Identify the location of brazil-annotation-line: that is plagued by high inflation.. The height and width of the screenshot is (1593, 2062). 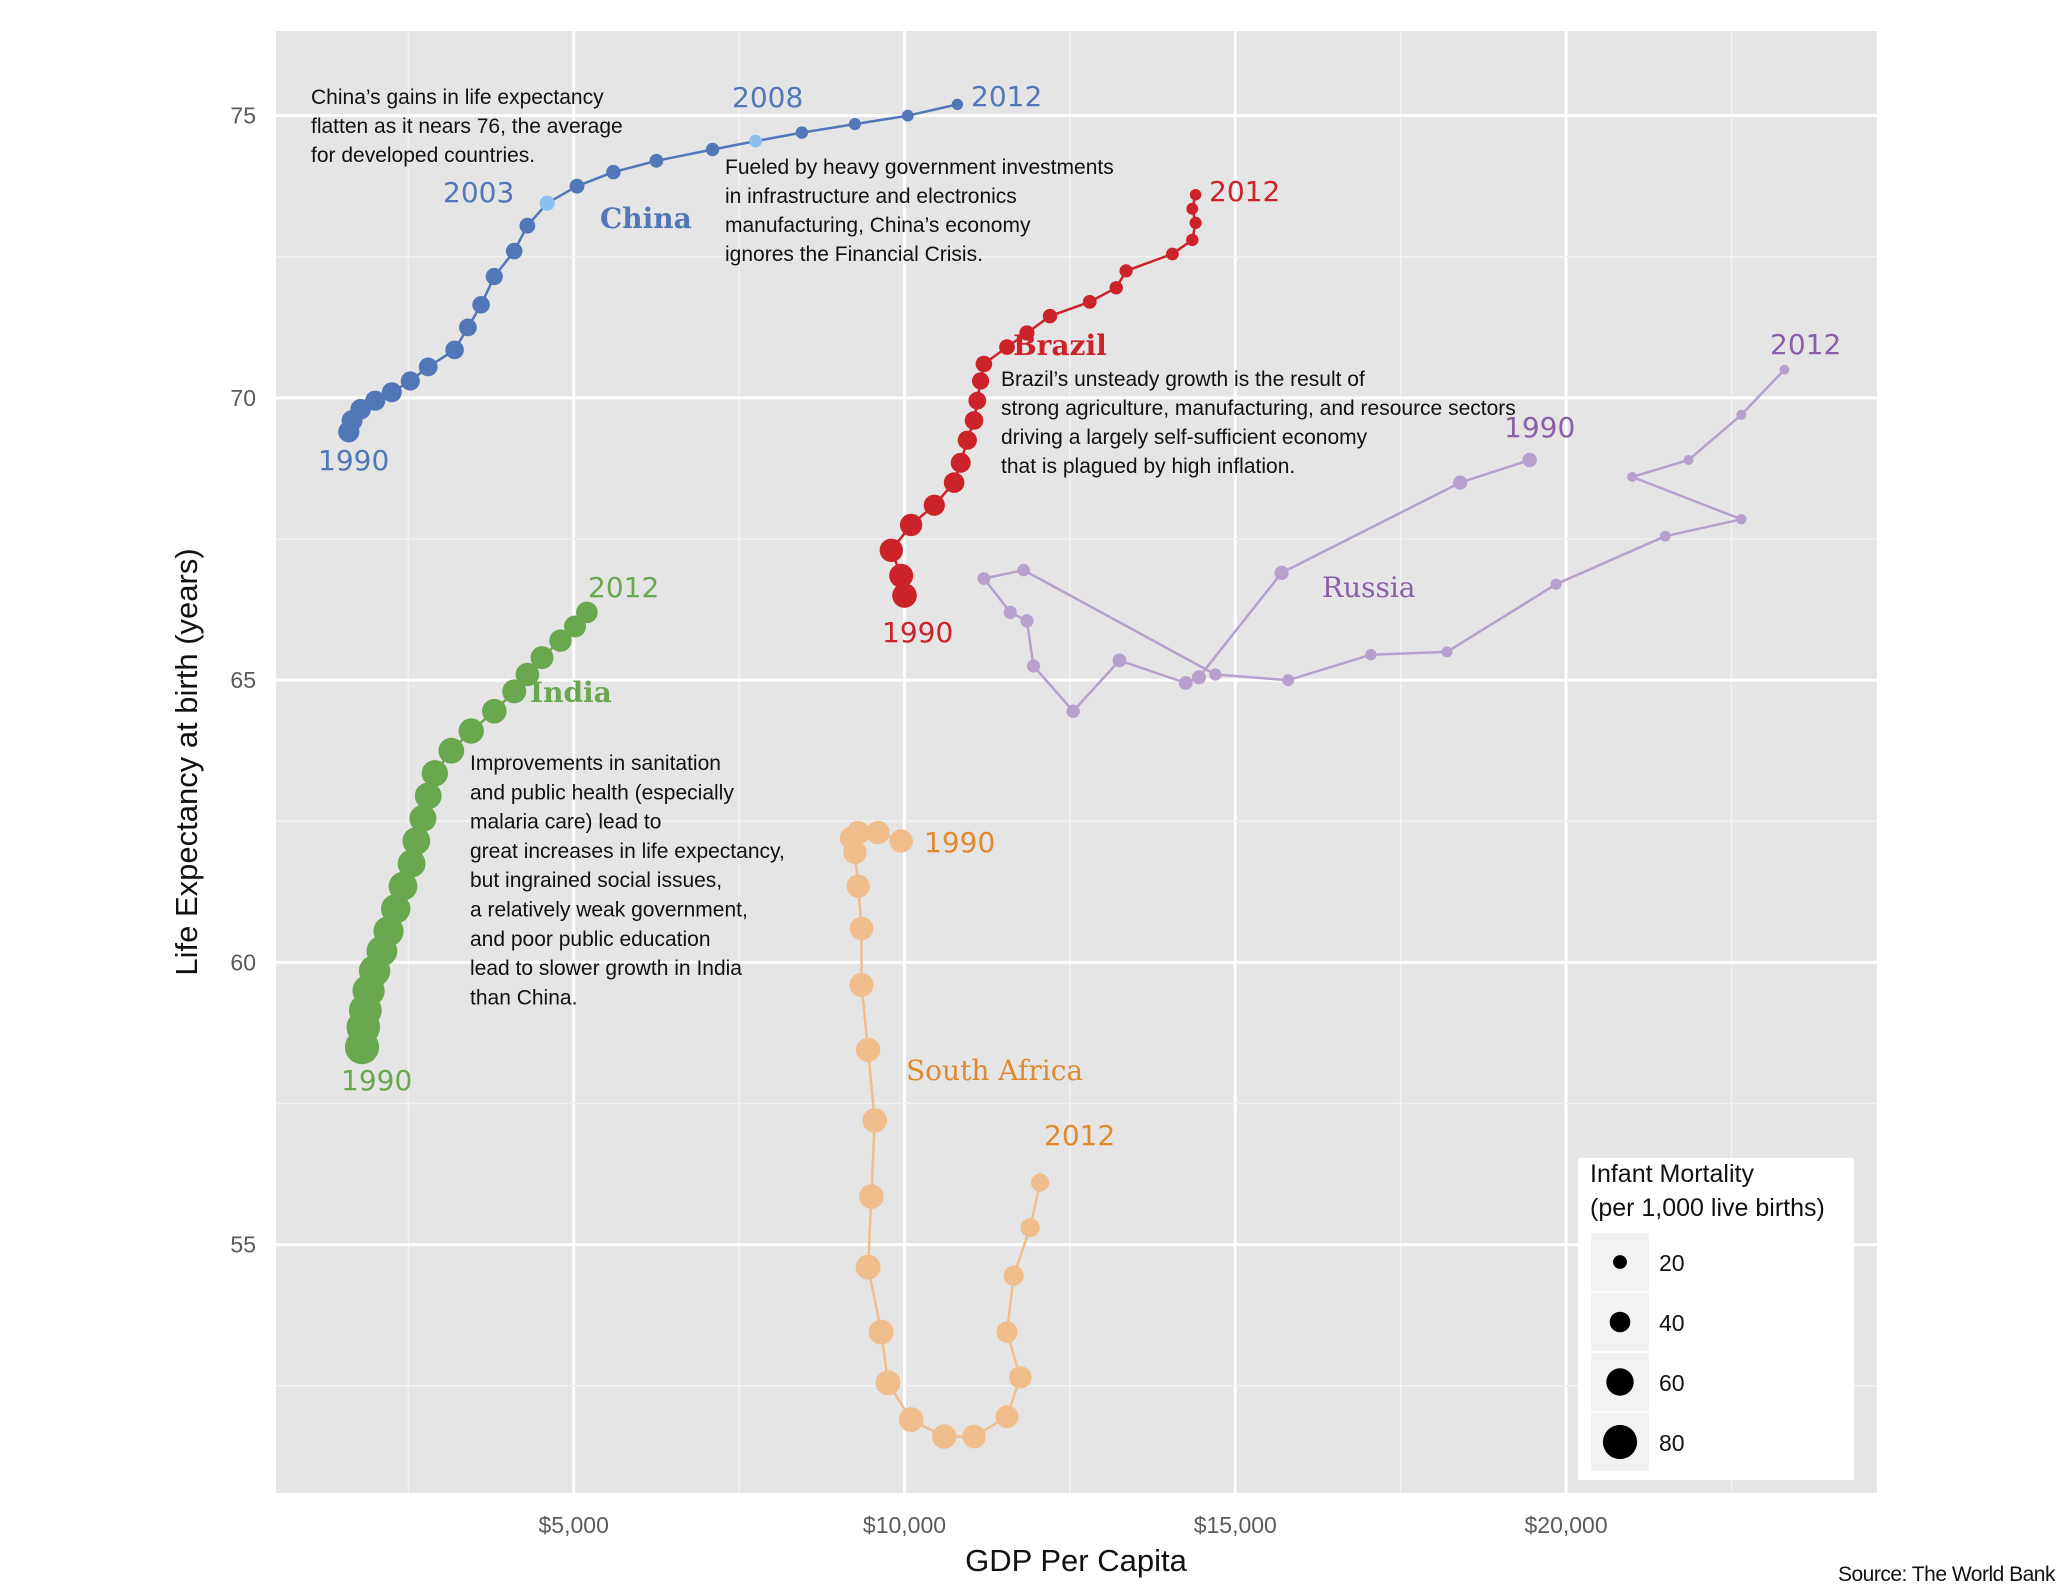
(1148, 466).